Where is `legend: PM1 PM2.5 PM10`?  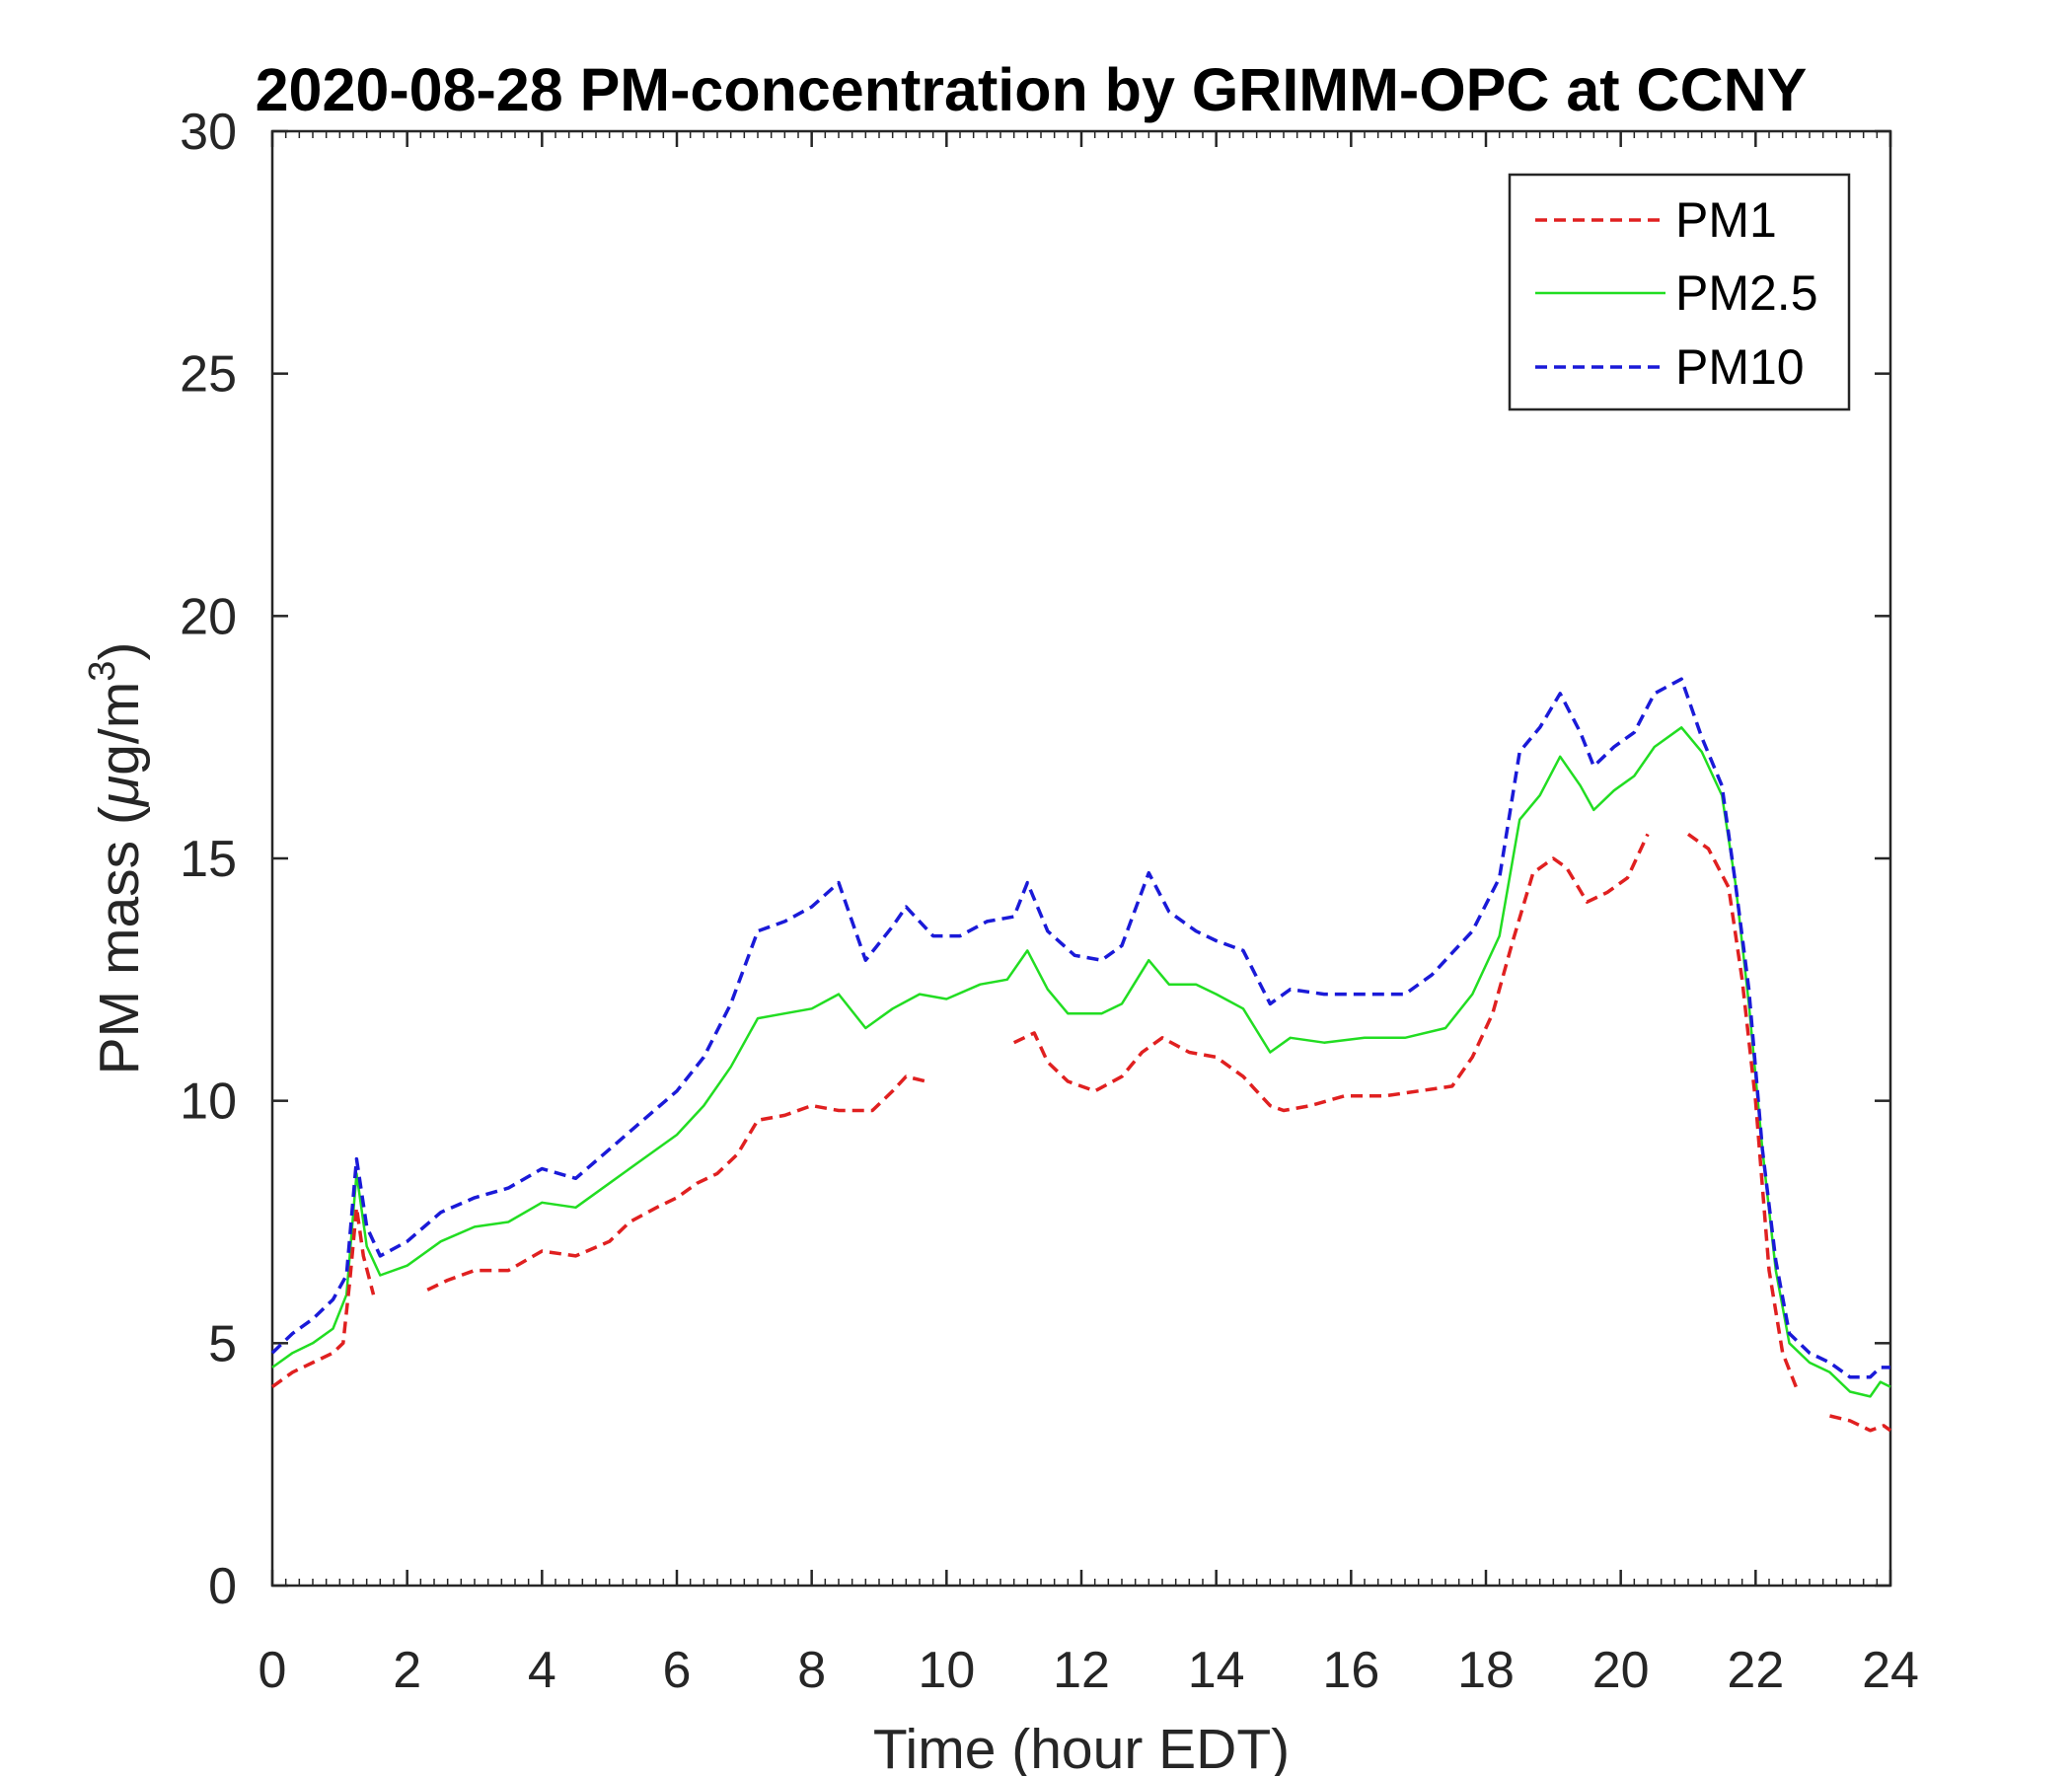
legend: PM1 PM2.5 PM10 is located at coordinates (1680, 292).